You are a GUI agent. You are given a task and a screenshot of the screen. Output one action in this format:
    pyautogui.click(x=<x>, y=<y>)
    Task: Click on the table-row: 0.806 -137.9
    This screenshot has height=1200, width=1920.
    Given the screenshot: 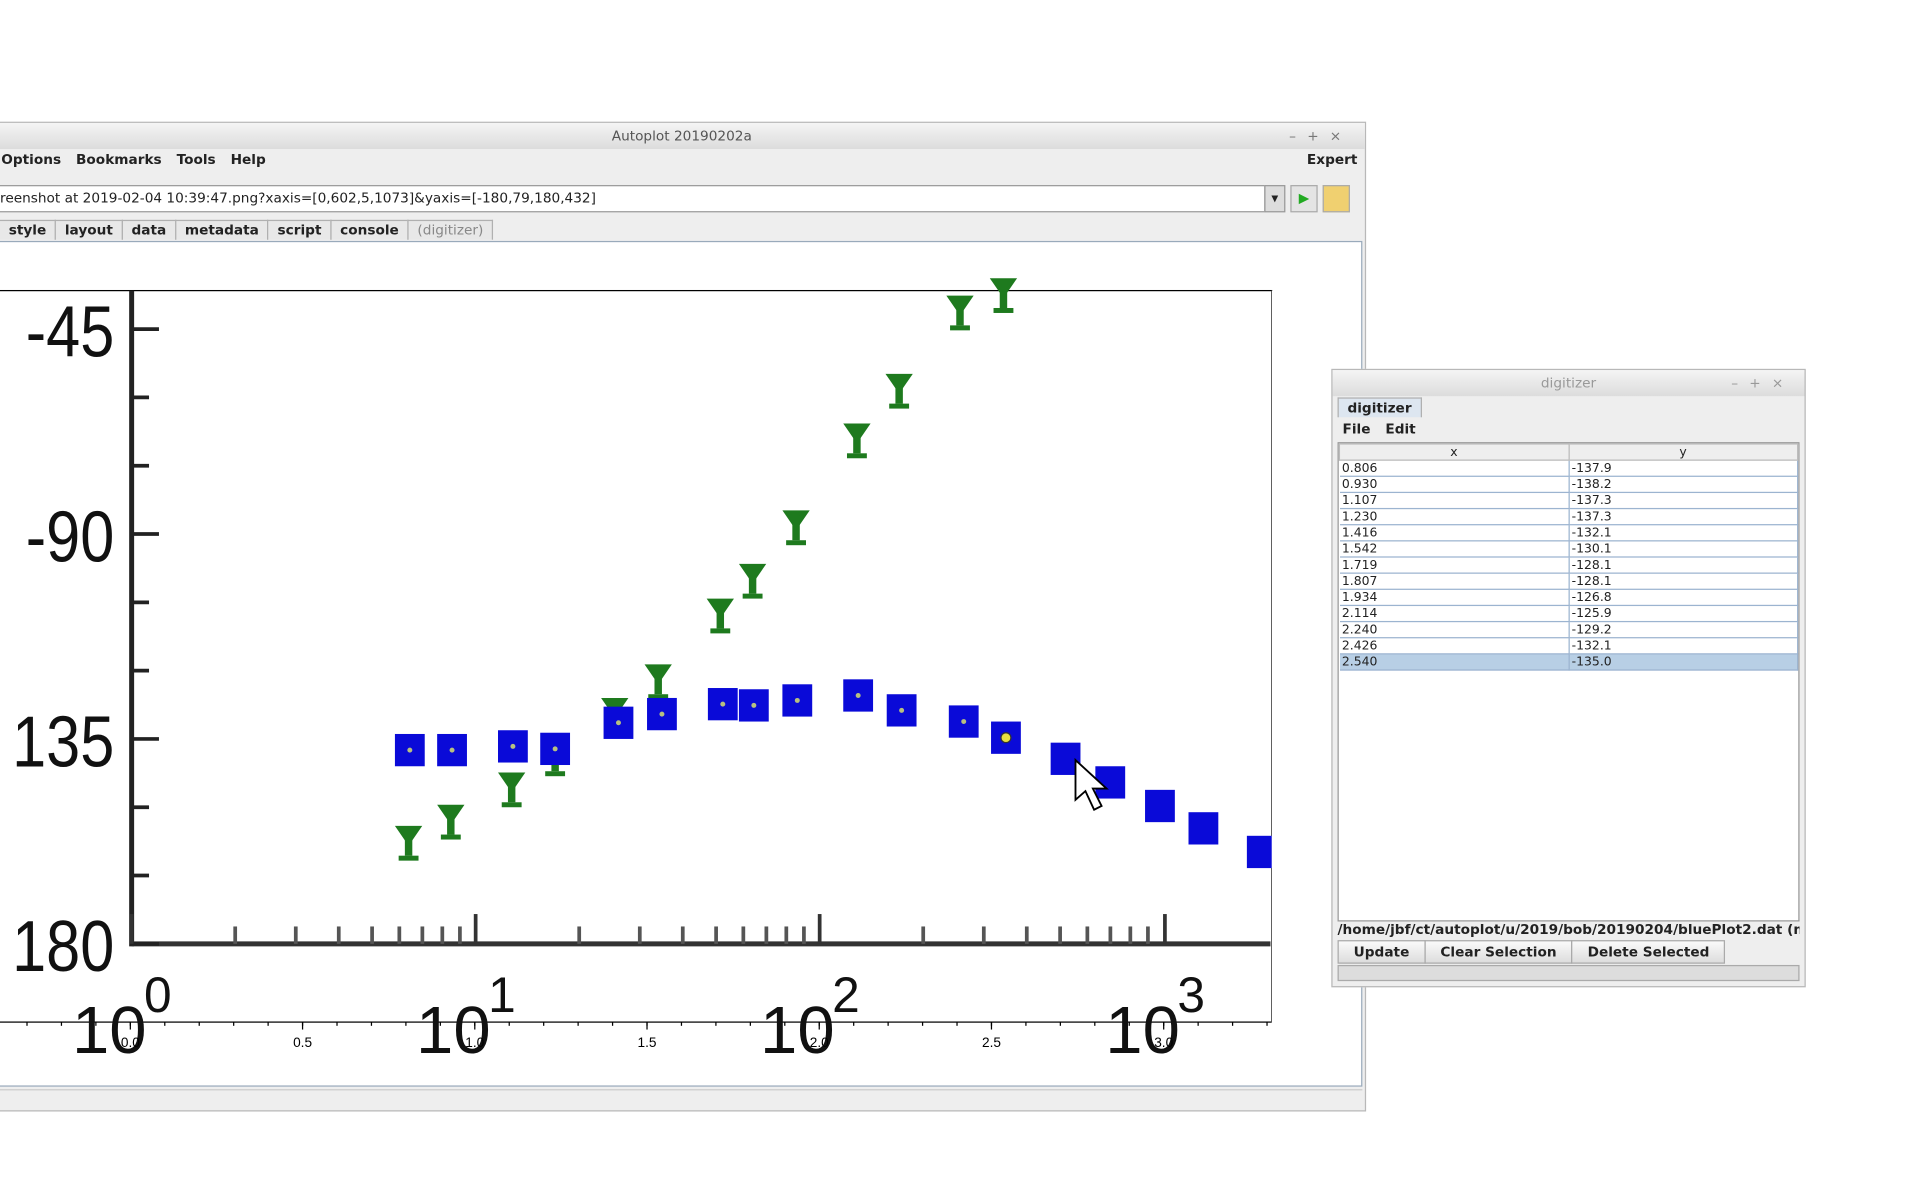 What is the action you would take?
    pyautogui.click(x=1569, y=468)
    